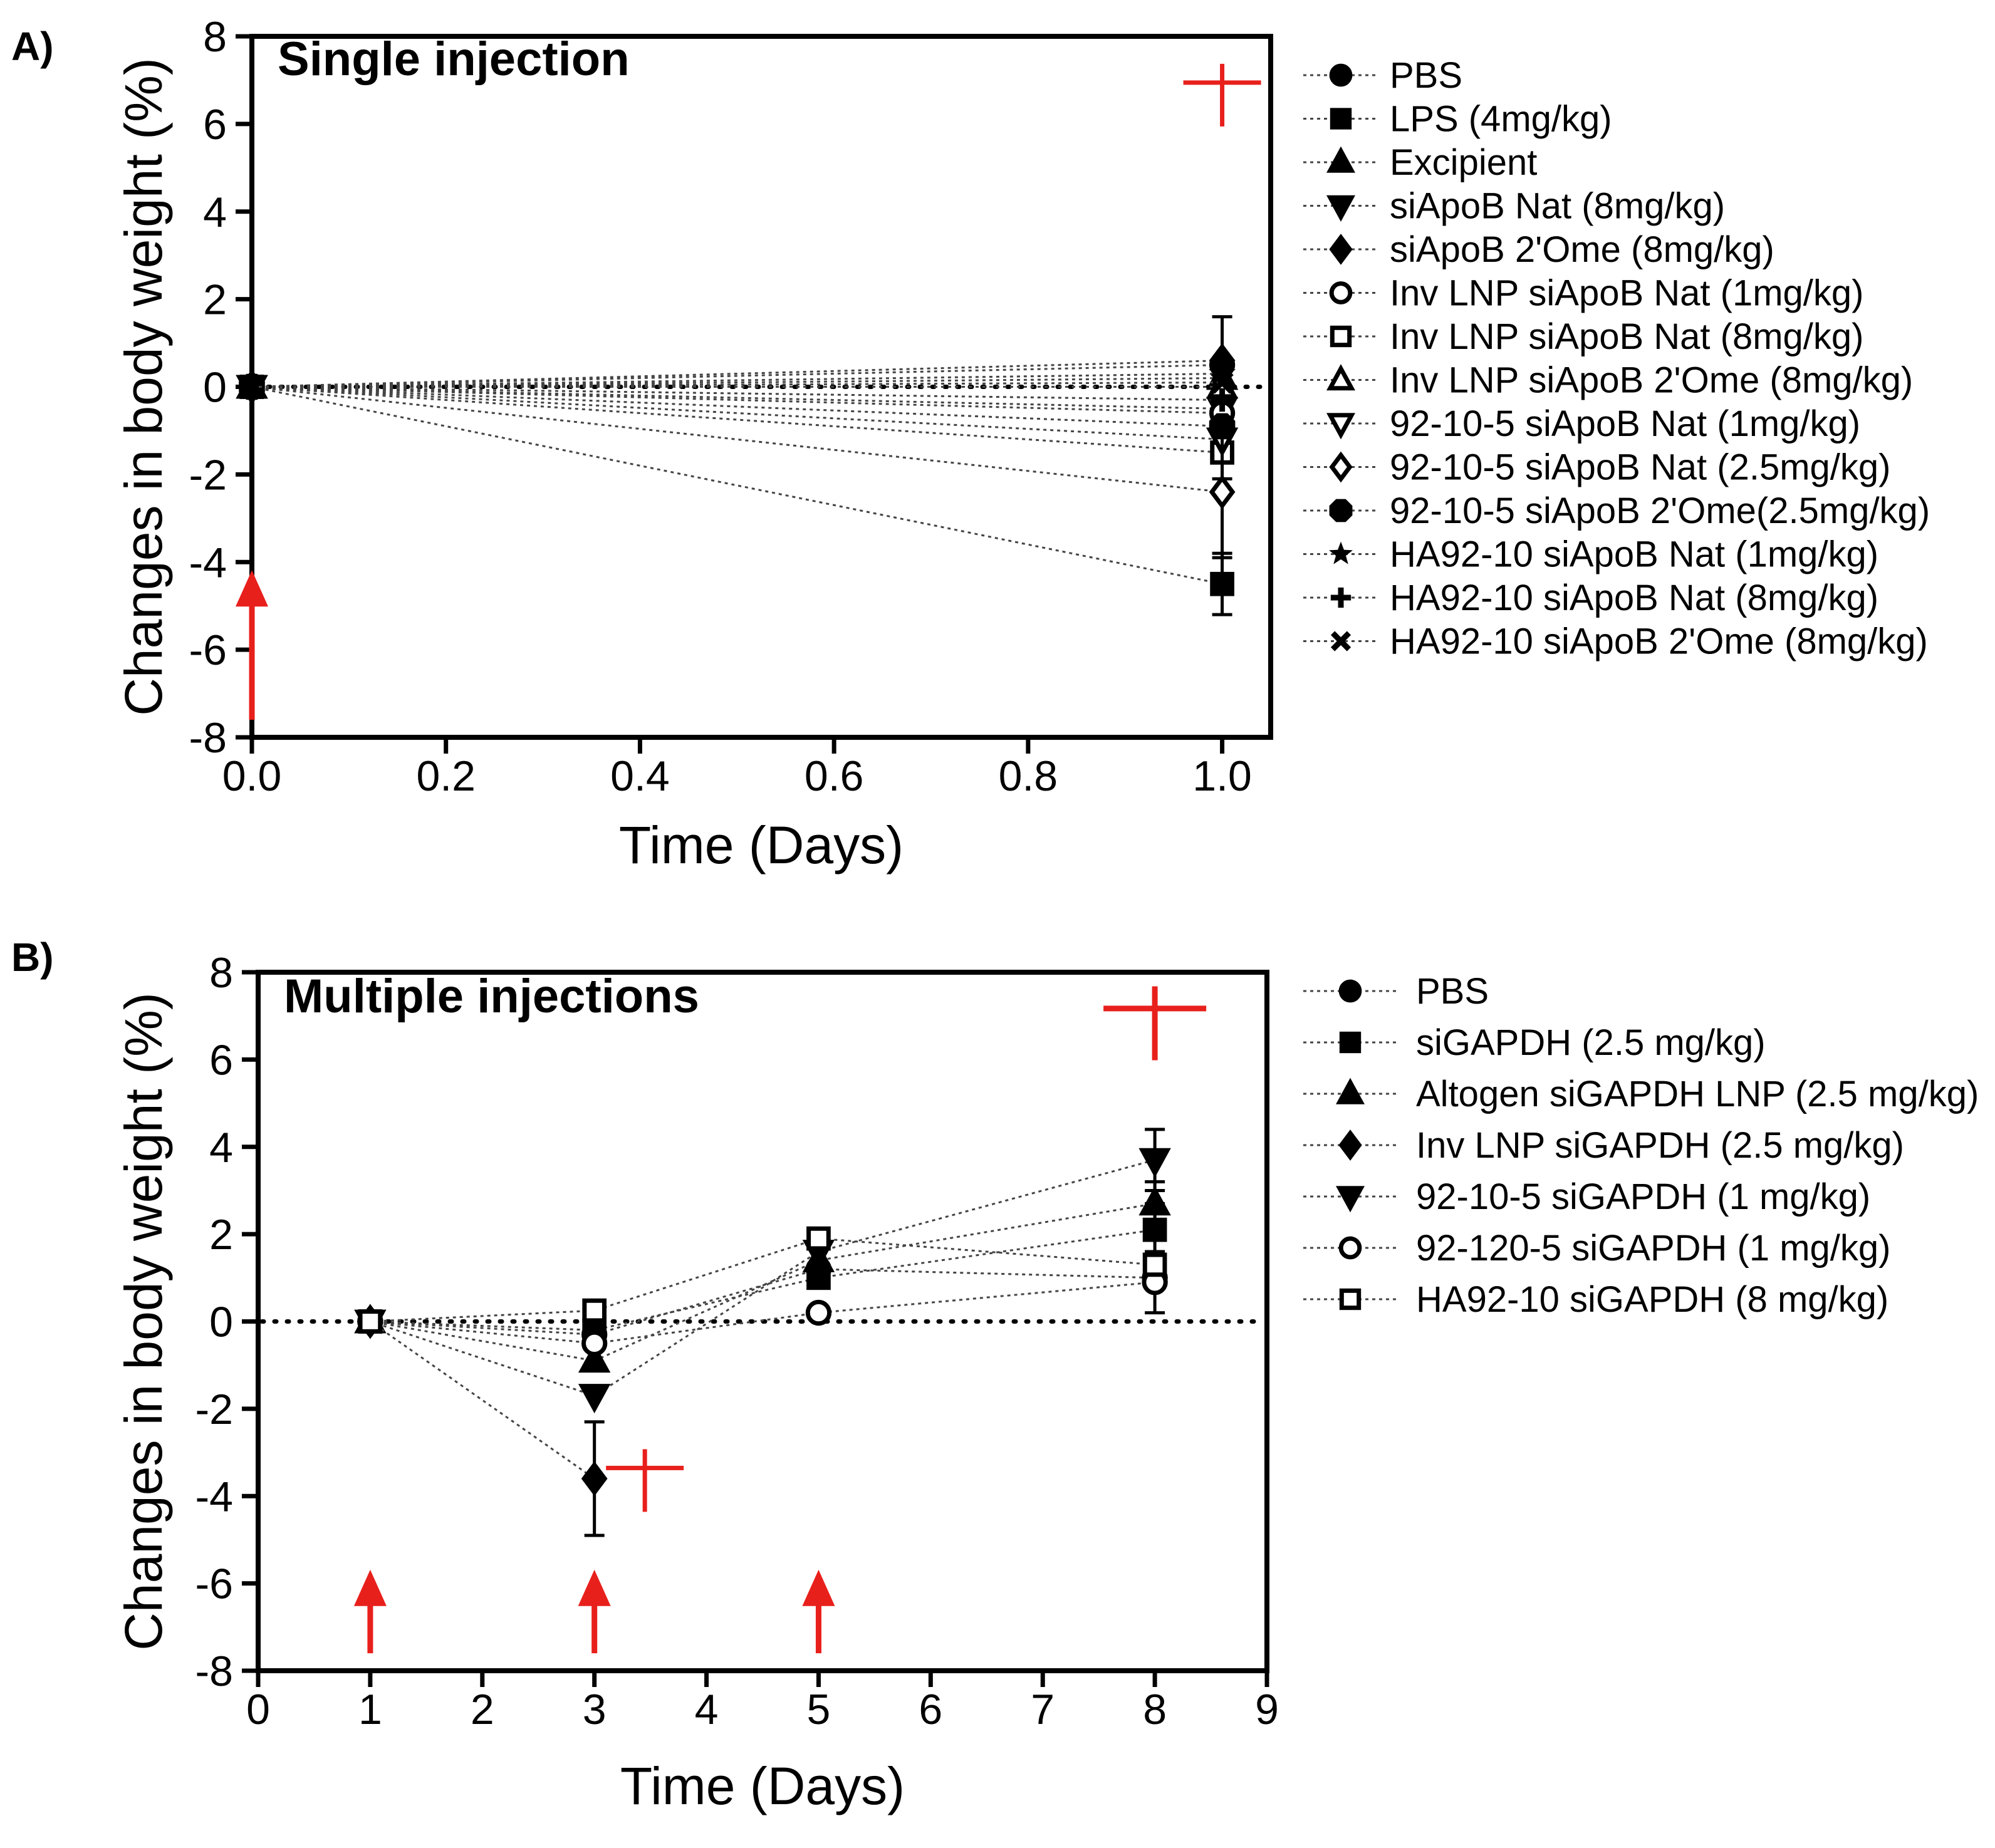 The width and height of the screenshot is (1995, 1848). What do you see at coordinates (221, 1235) in the screenshot?
I see `y-tick-label: 2` at bounding box center [221, 1235].